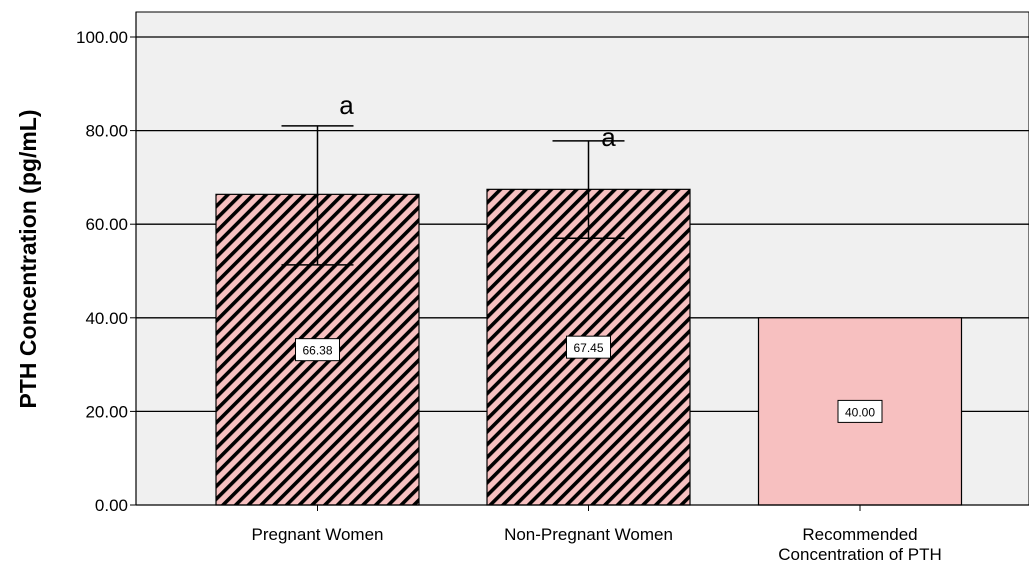  I want to click on value-label: 66.38, so click(317, 351).